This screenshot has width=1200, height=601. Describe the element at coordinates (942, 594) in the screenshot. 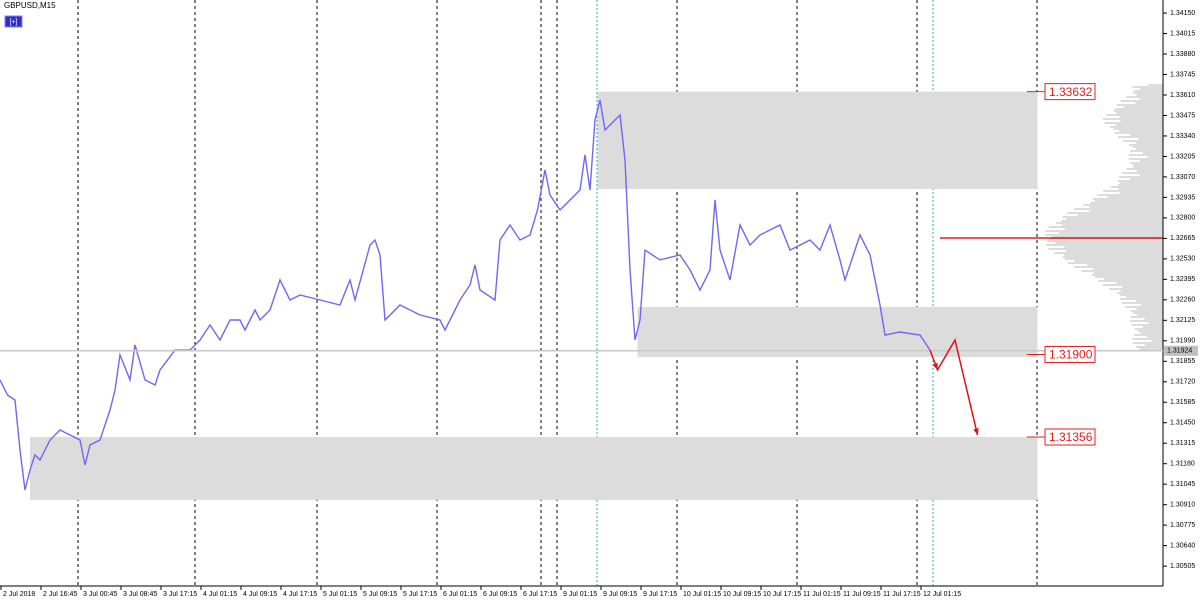

I see `x-tick-label: 12 Jul 01:15` at that location.